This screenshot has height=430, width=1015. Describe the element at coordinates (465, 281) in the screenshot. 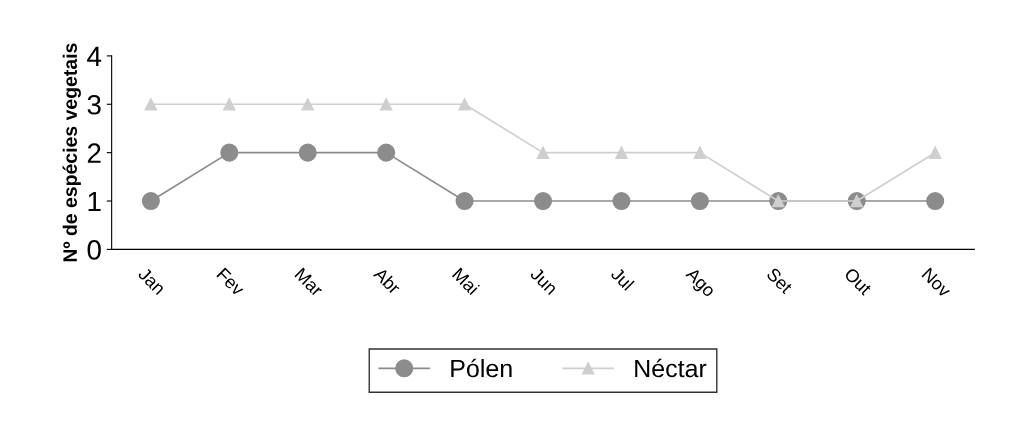

I see `x-tick-label: Mai` at that location.